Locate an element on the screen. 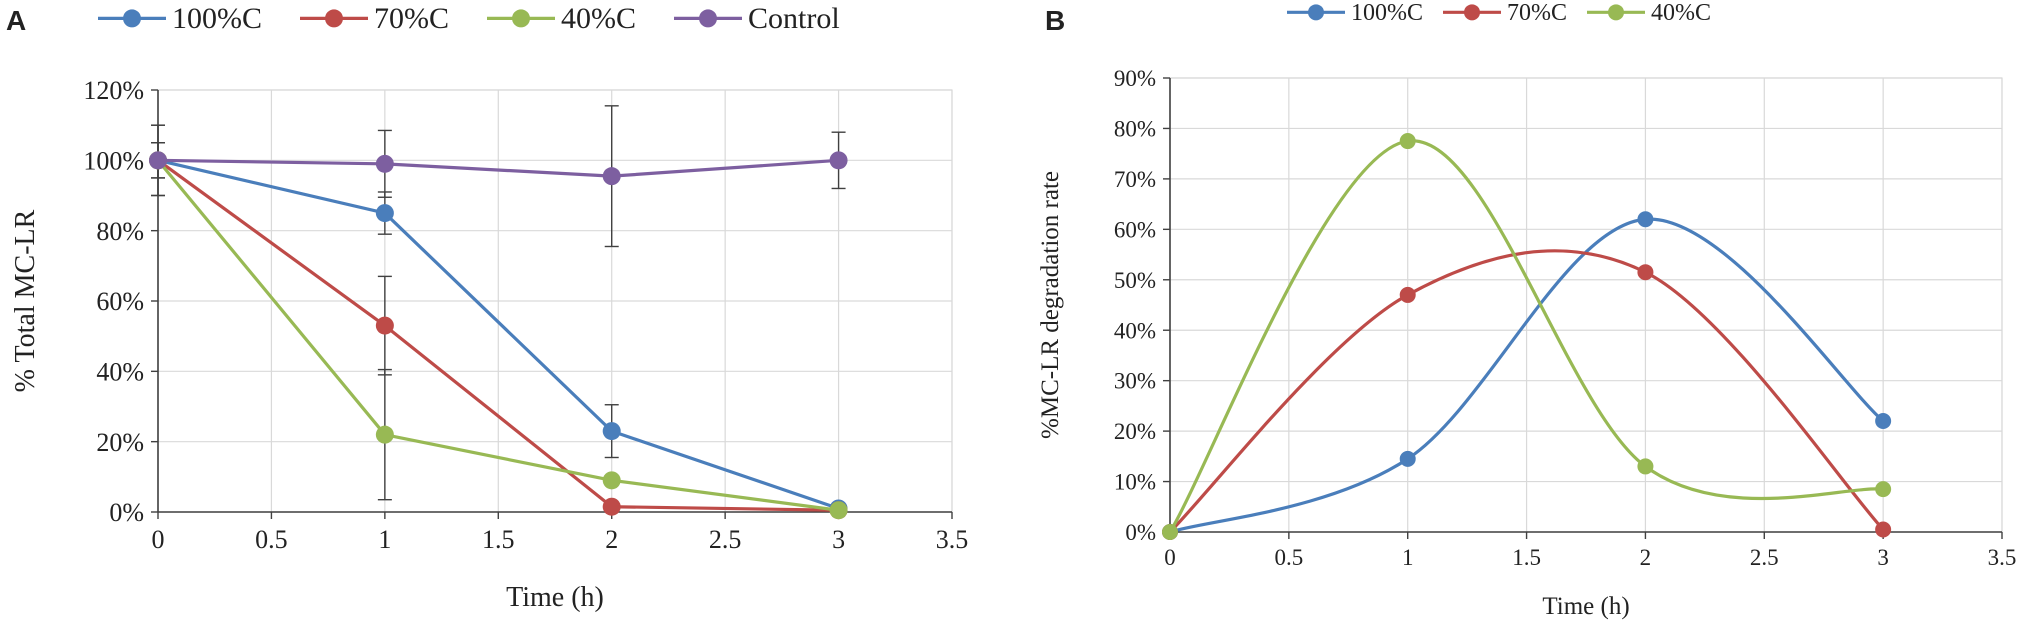  y-tick-label: 30% is located at coordinates (1135, 381).